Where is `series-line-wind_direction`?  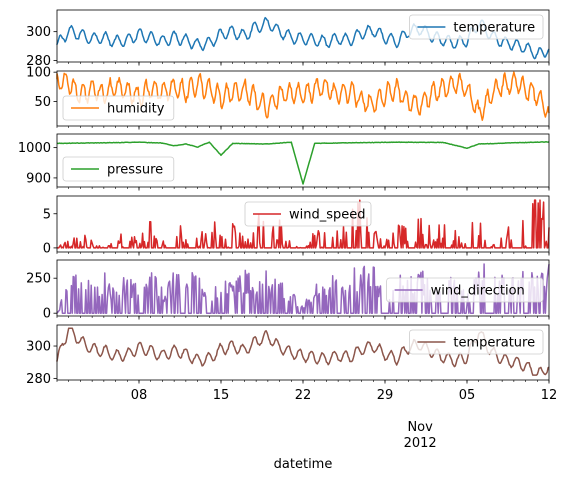
series-line-wind_direction is located at coordinates (303, 288).